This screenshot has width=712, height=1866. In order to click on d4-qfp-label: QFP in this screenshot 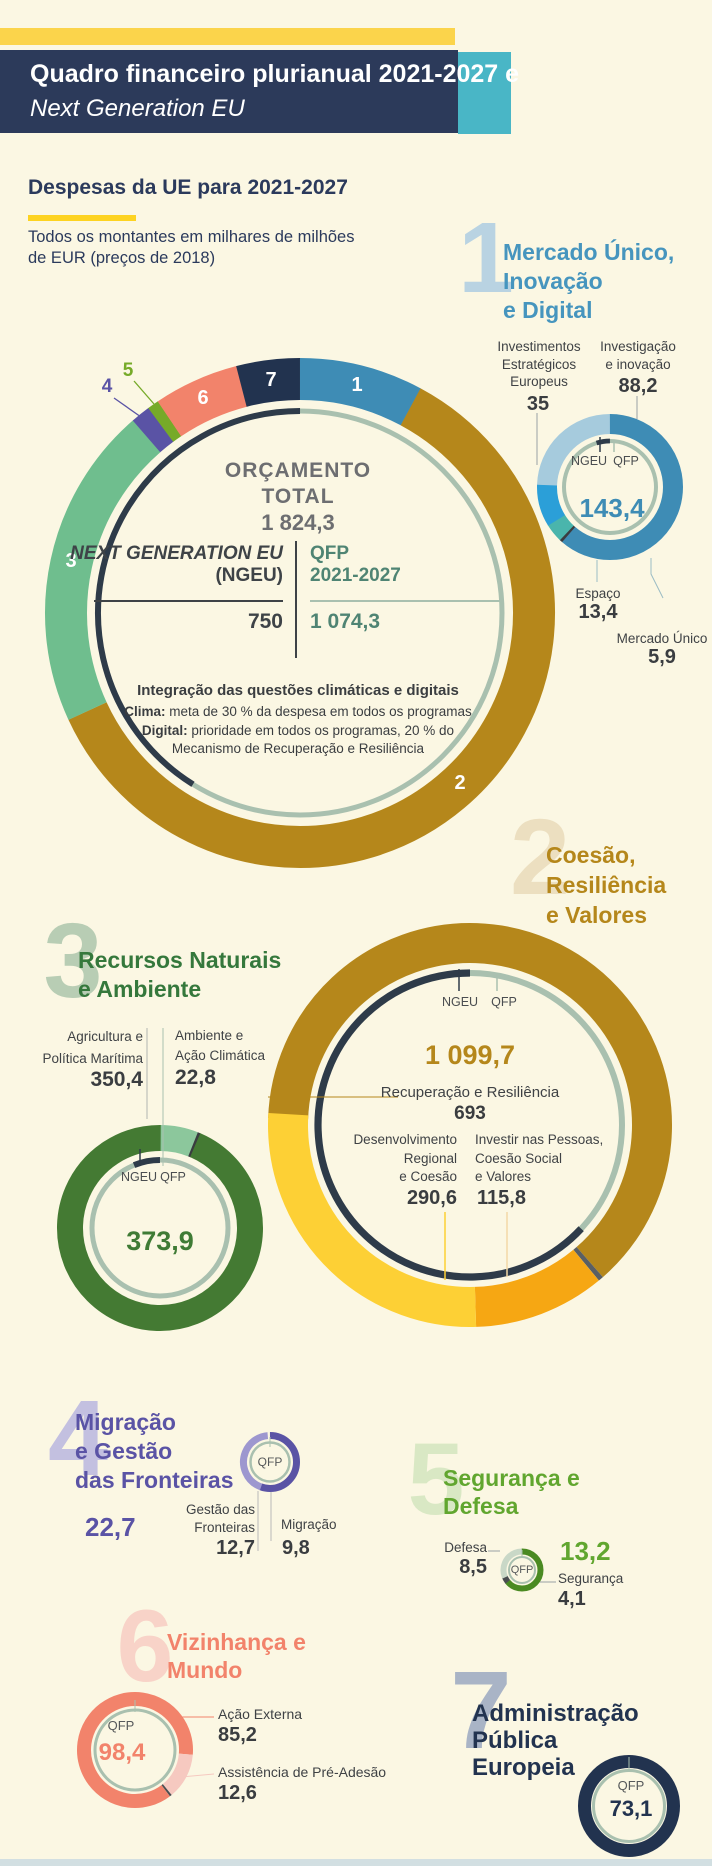, I will do `click(270, 1462)`.